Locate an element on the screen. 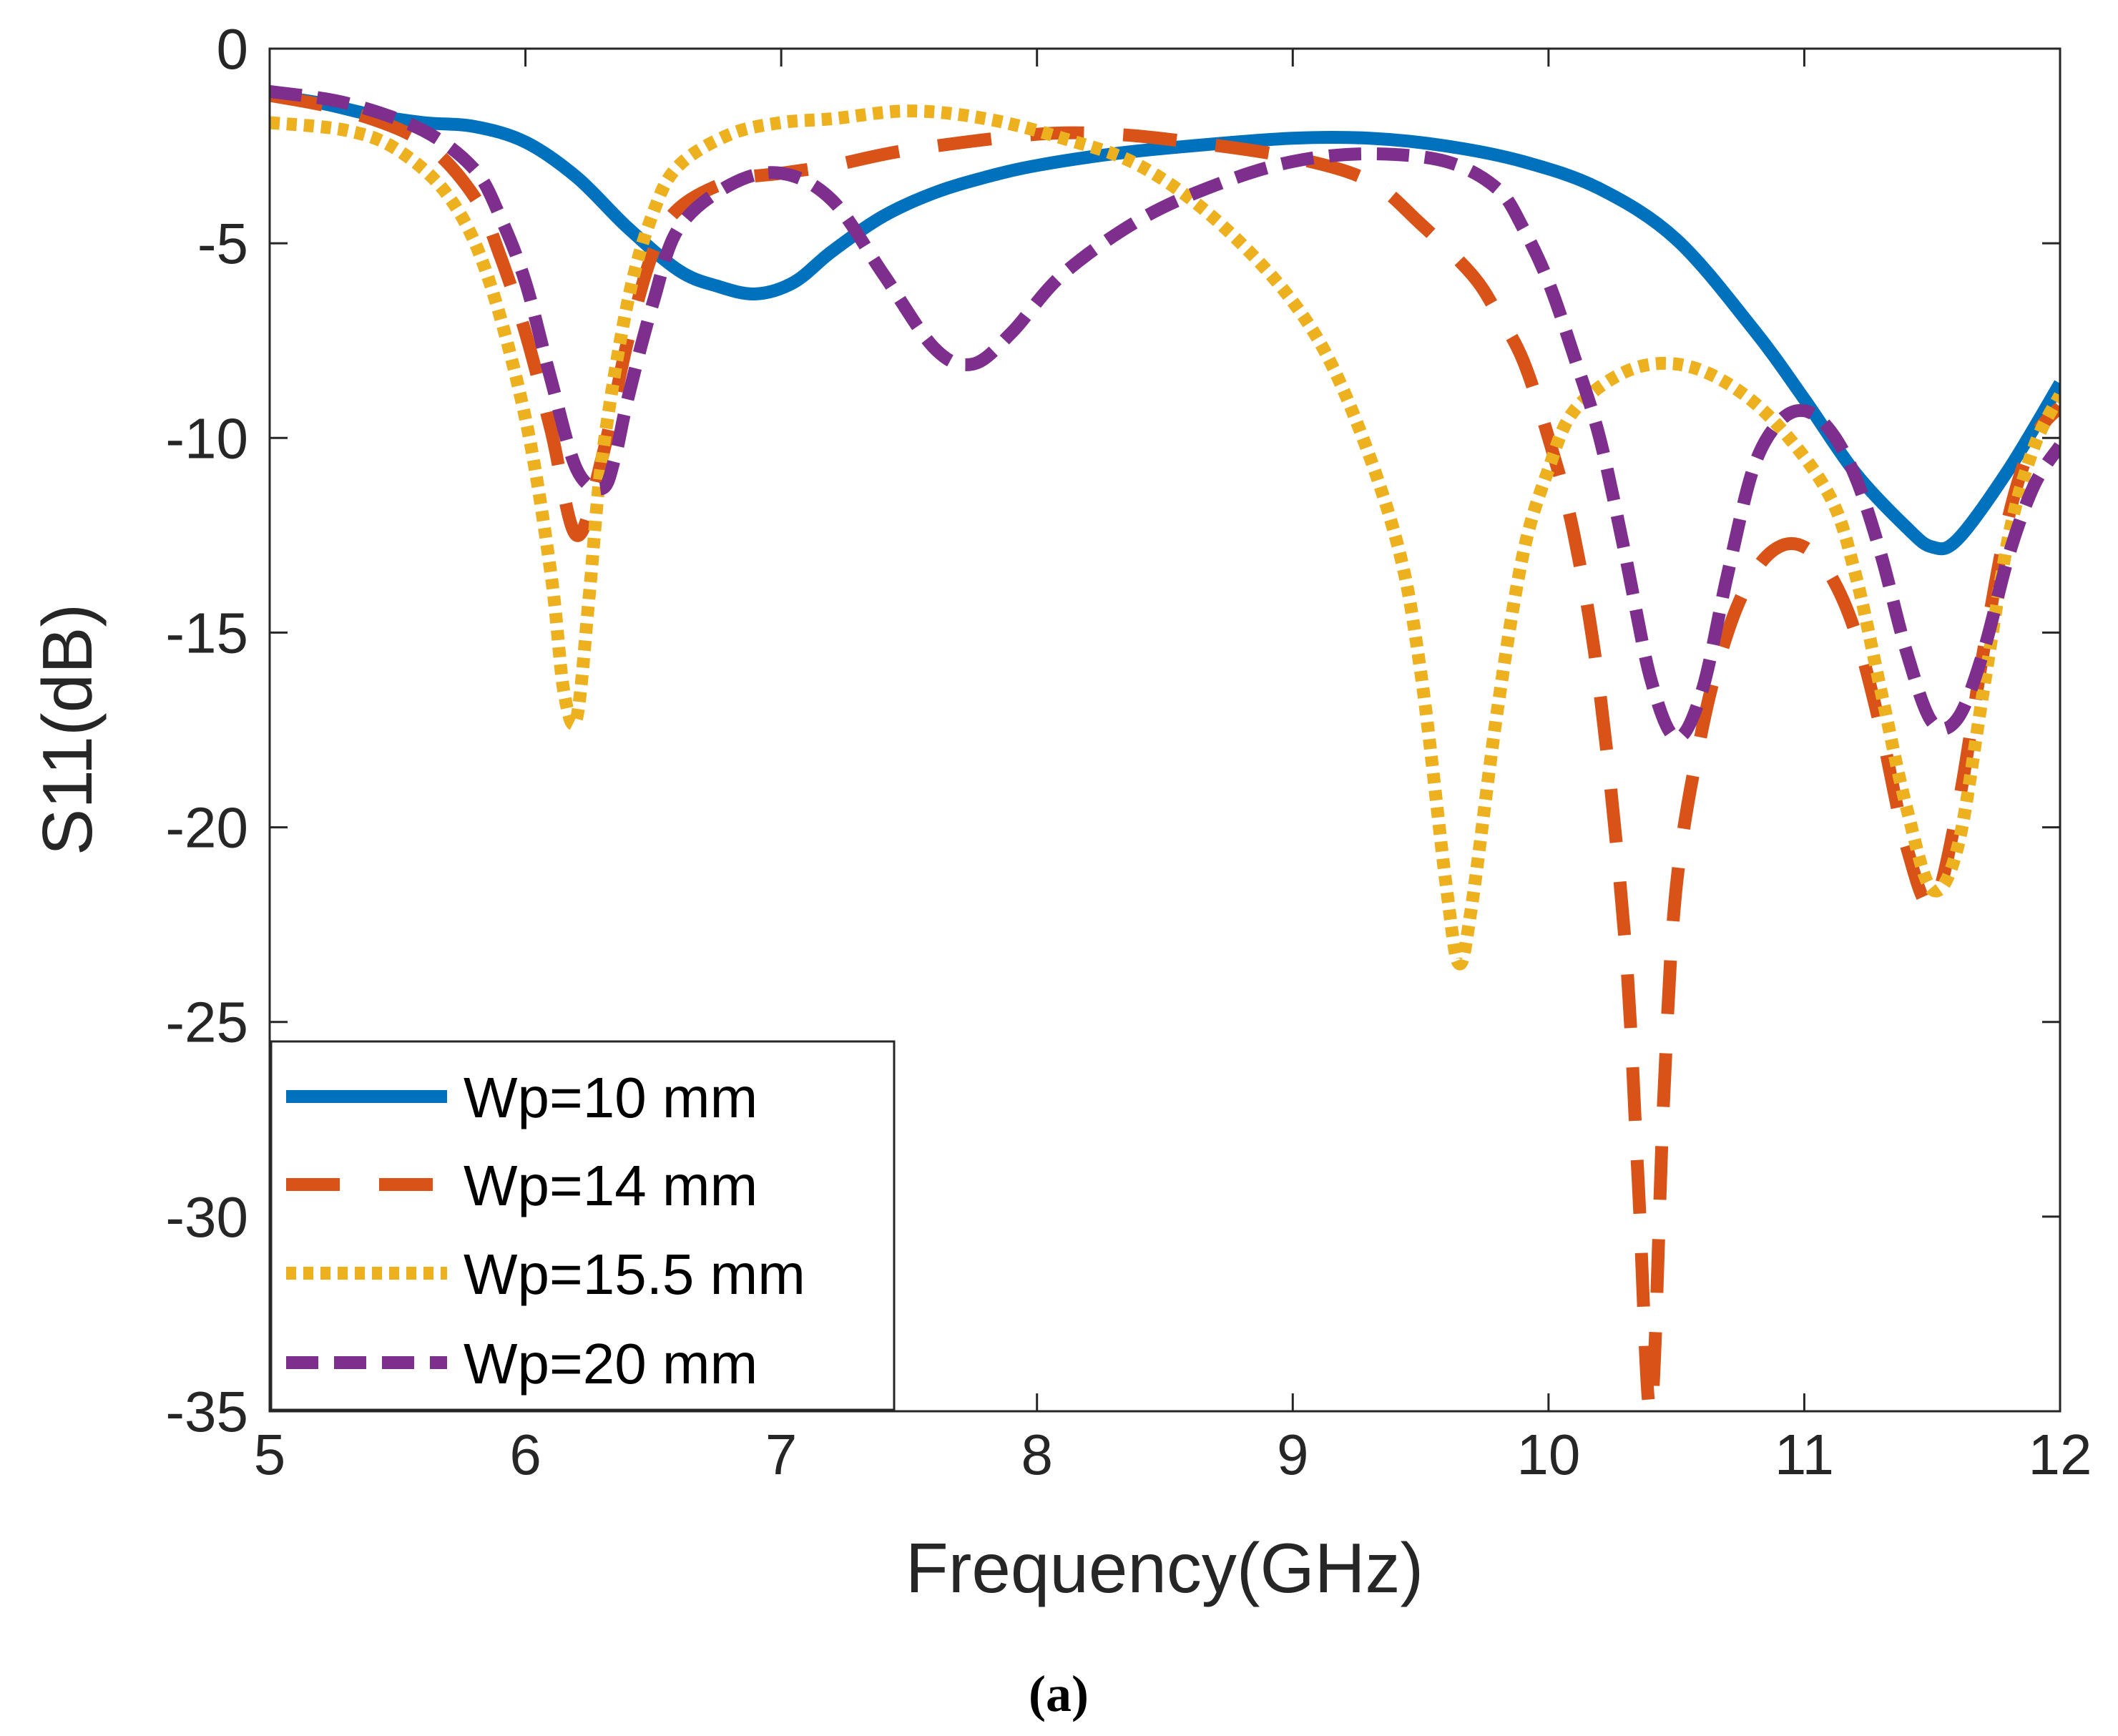 The height and width of the screenshot is (1736, 2118). legend: Wp=10 mm Wp=14 mm Wp=15.5 mm Wp=20 mm is located at coordinates (583, 1225).